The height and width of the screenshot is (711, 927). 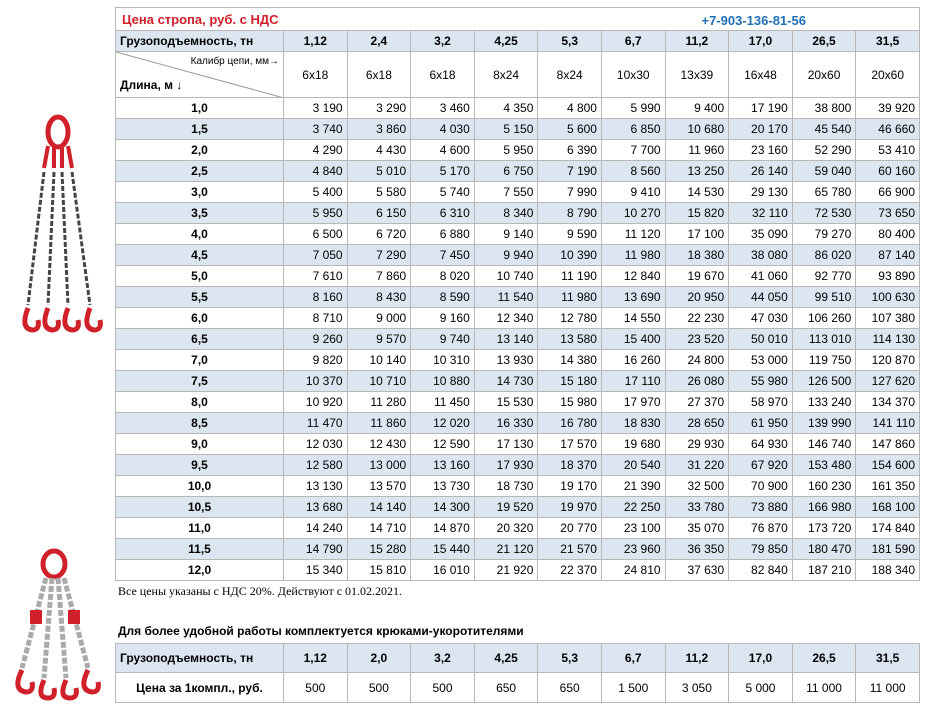 What do you see at coordinates (569, 213) in the screenshot?
I see `price: 8 790` at bounding box center [569, 213].